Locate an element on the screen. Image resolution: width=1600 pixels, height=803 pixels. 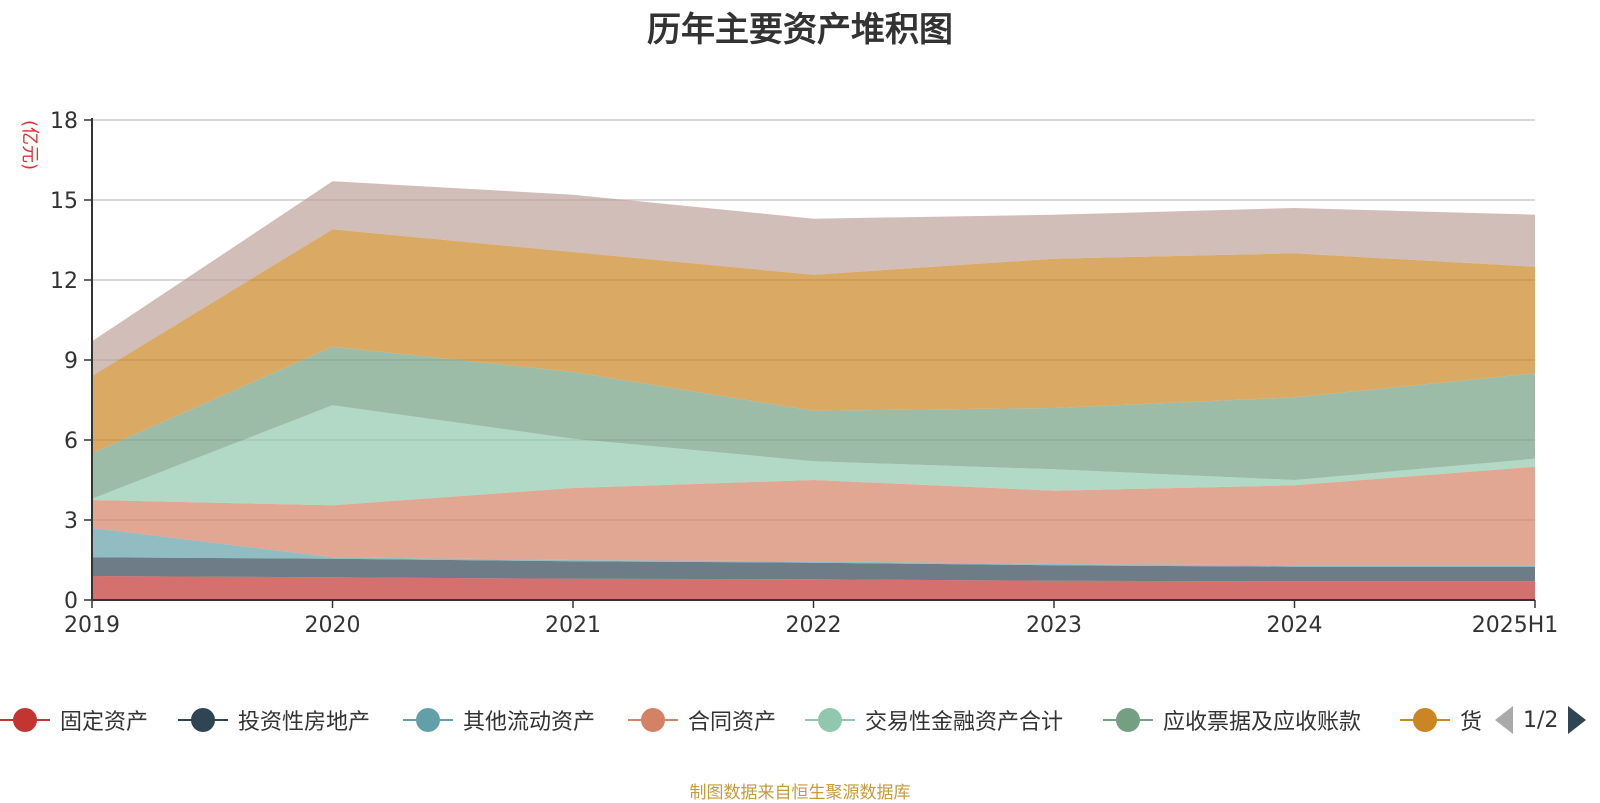
legend-item: 货 is located at coordinates (1441, 720).